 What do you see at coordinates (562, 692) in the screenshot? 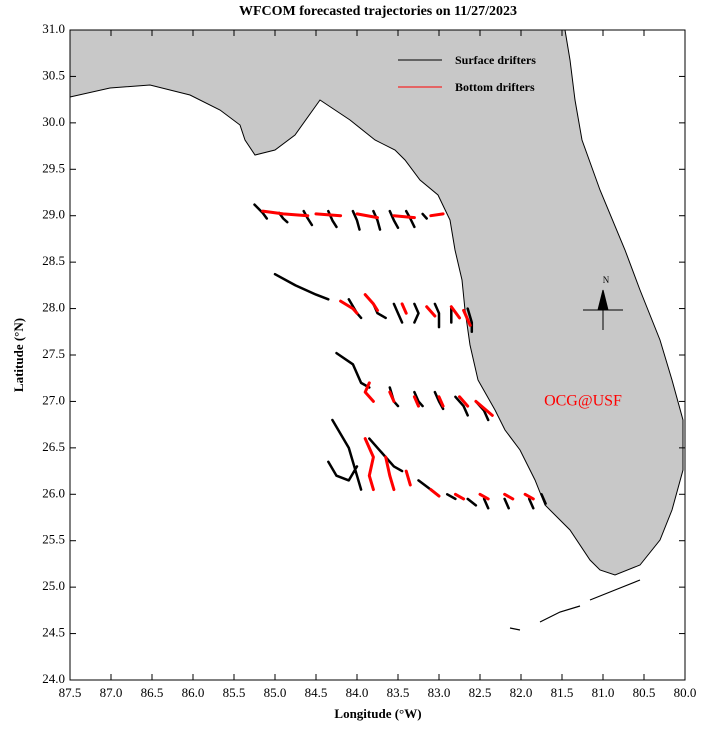
I see `x-tick-label: 81.5` at bounding box center [562, 692].